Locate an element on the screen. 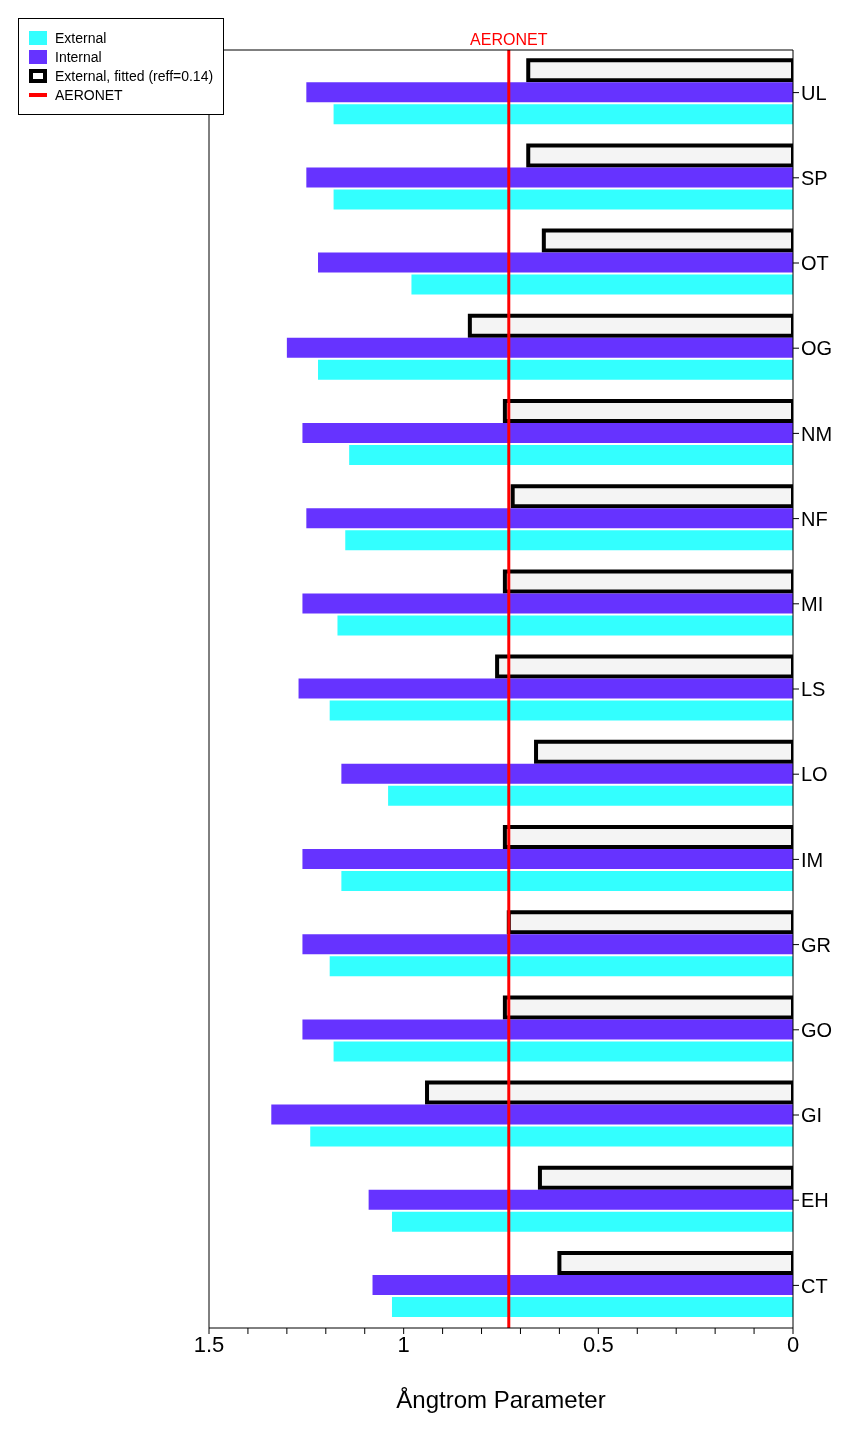 The width and height of the screenshot is (865, 1446). y-tick-label: NF is located at coordinates (814, 518).